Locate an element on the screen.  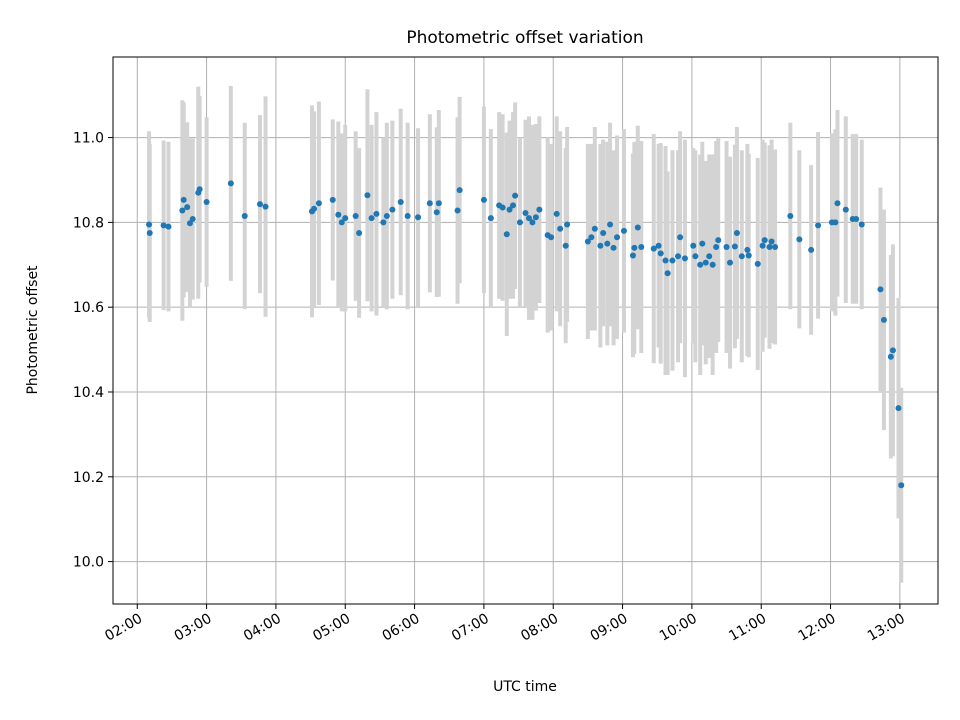
y-tick-label: 10.8 is located at coordinates (88, 223).